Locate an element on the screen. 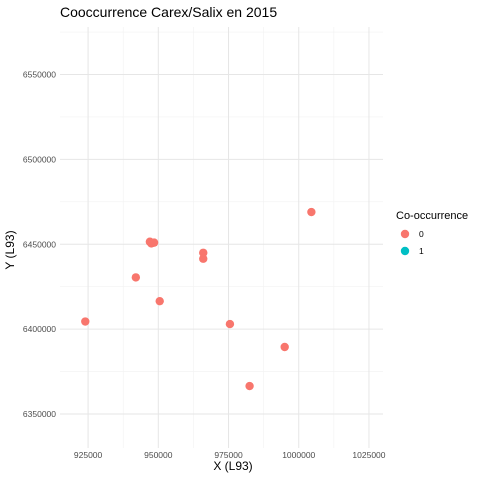 Image resolution: width=480 pixels, height=480 pixels. y-axis-title: Y (L93) is located at coordinates (10, 249).